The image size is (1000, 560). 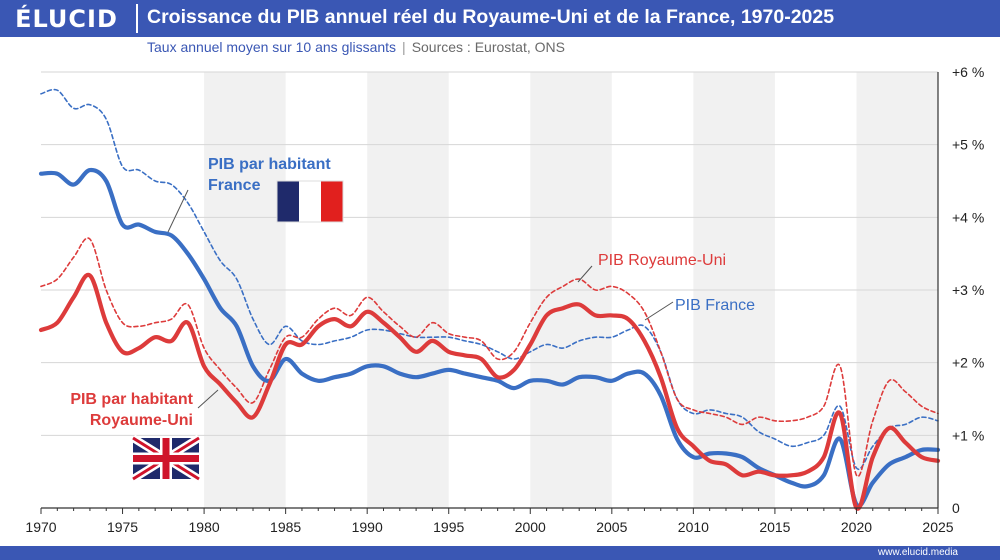 What do you see at coordinates (285, 527) in the screenshot?
I see `x-tick-label-3: 1985` at bounding box center [285, 527].